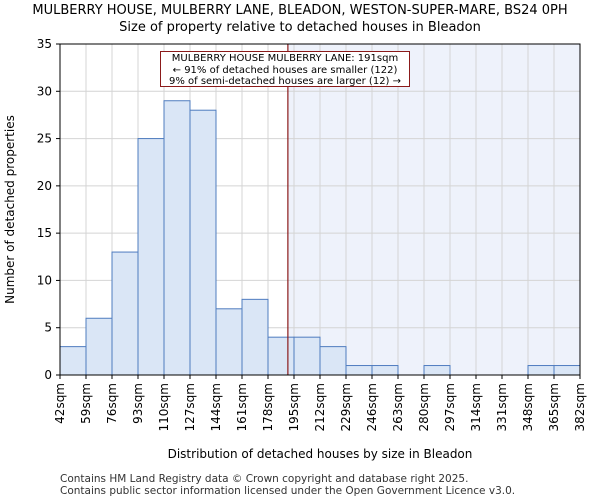 The image size is (600, 500). I want to click on x-tick-label: 212sqm, so click(320, 407).